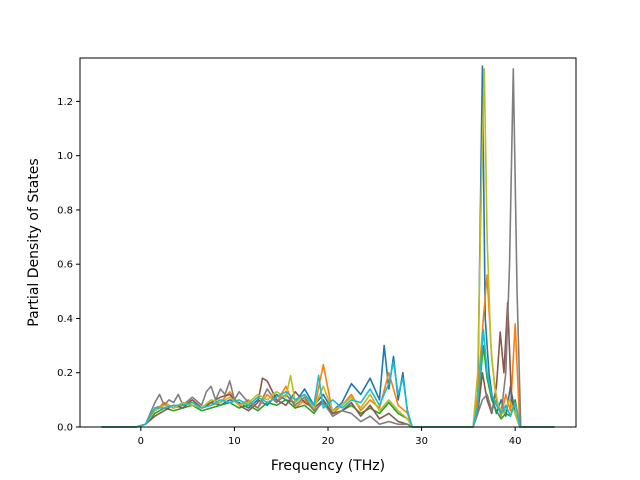 The image size is (640, 480). What do you see at coordinates (65, 102) in the screenshot?
I see `y-tick-label: 1.2` at bounding box center [65, 102].